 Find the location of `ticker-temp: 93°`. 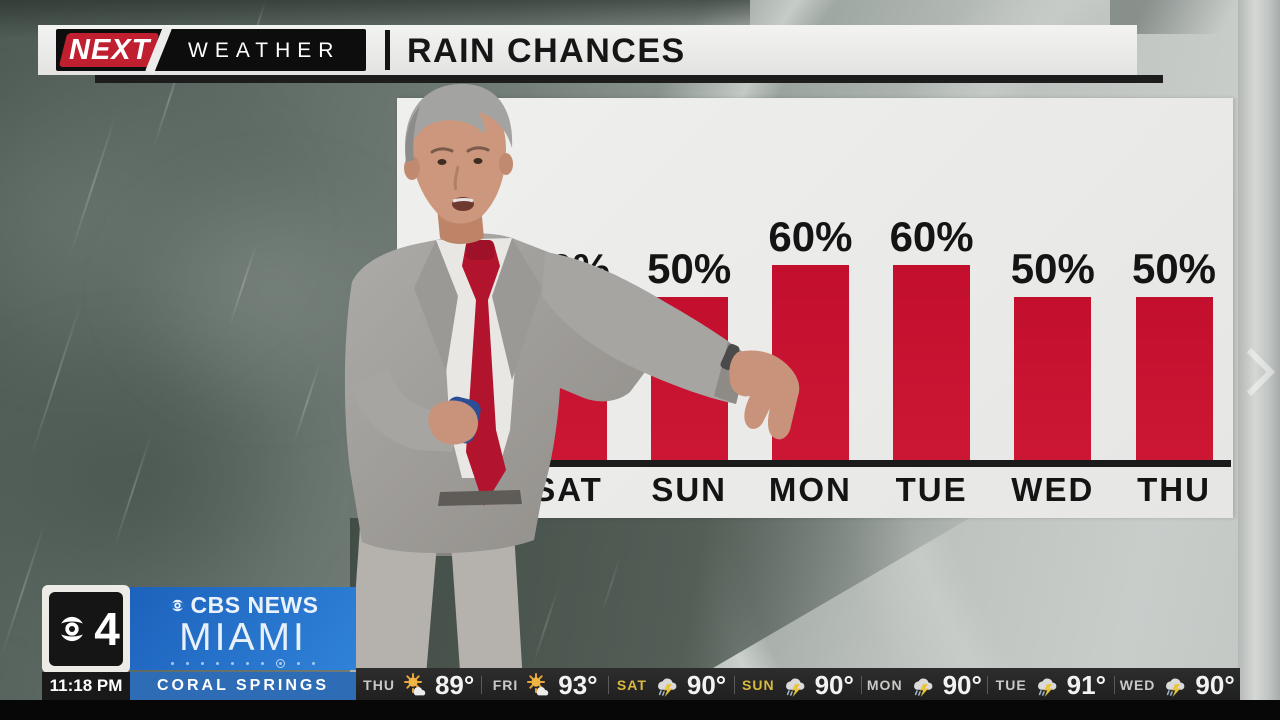

ticker-temp: 93° is located at coordinates (578, 685).